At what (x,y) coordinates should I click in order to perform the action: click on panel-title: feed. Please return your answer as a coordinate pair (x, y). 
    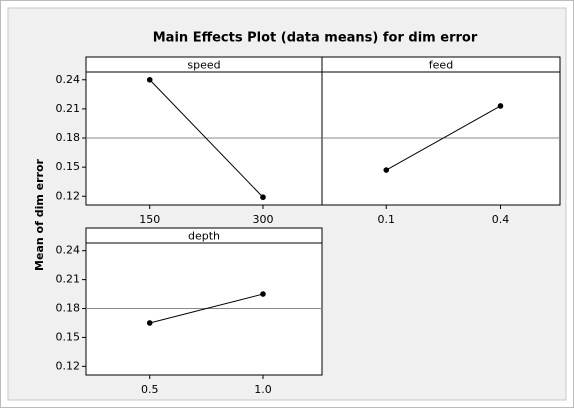
    Looking at the image, I should click on (441, 65).